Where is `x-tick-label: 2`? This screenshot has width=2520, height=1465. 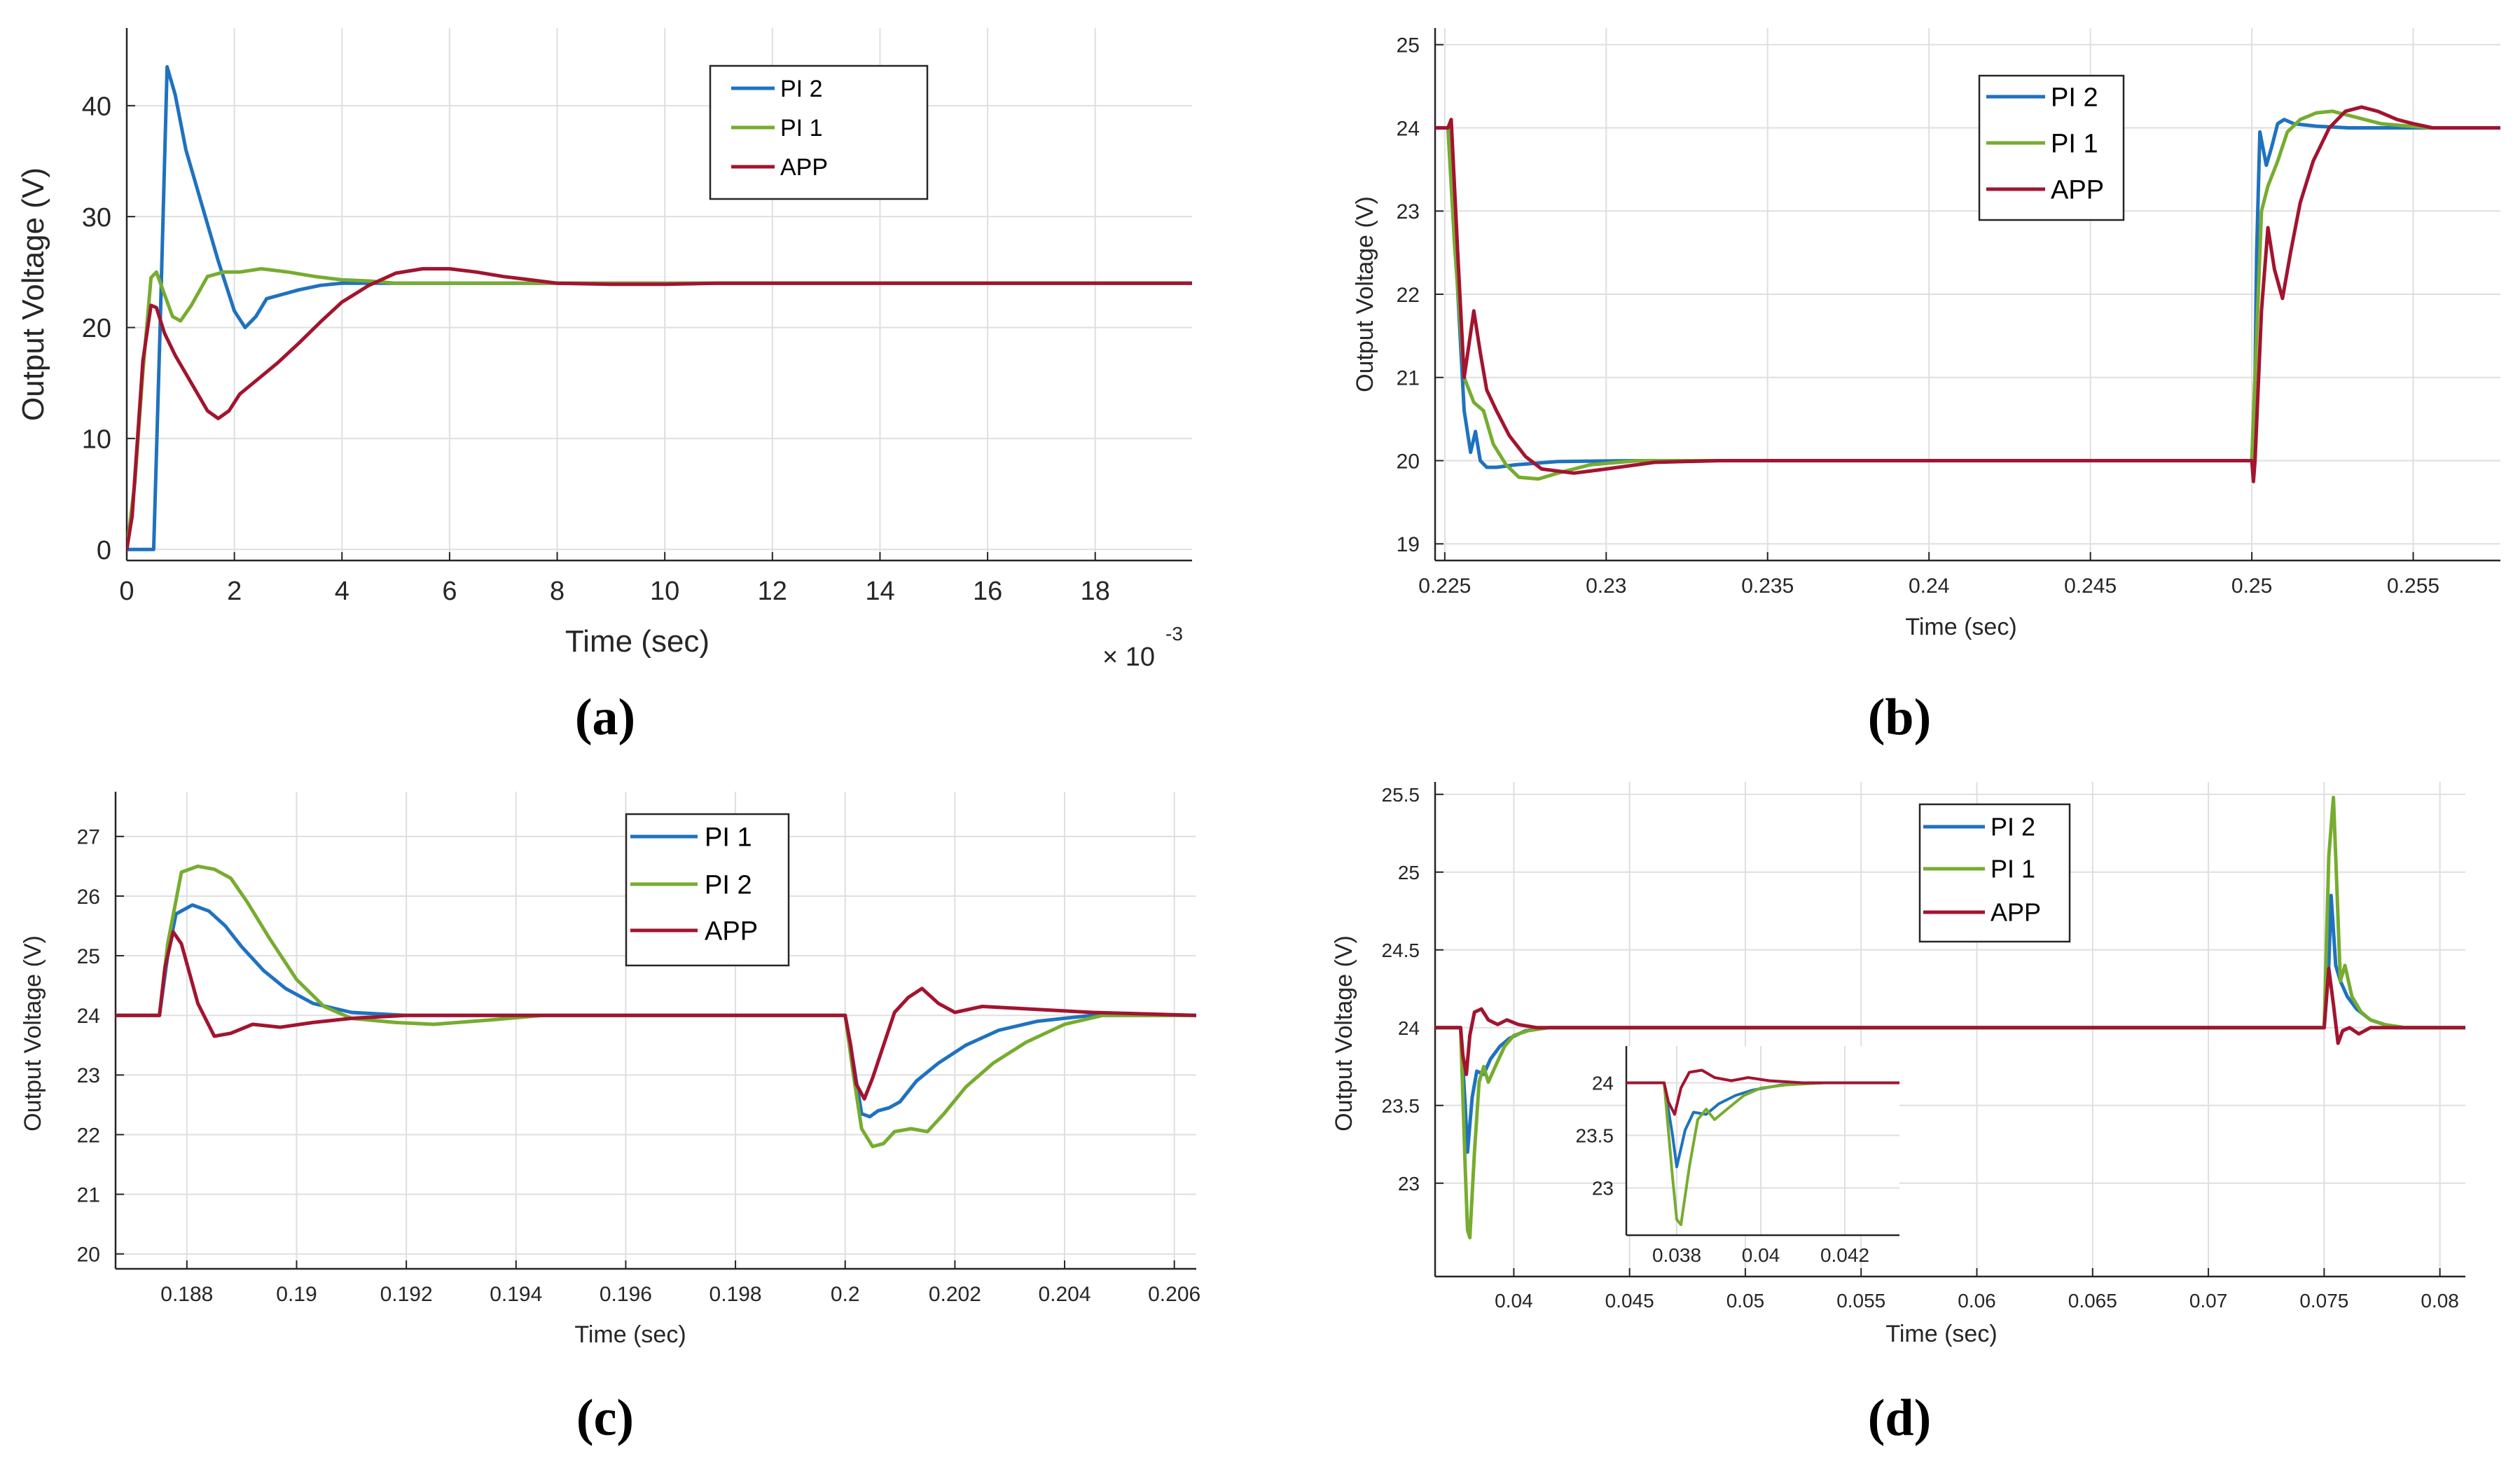 x-tick-label: 2 is located at coordinates (234, 591).